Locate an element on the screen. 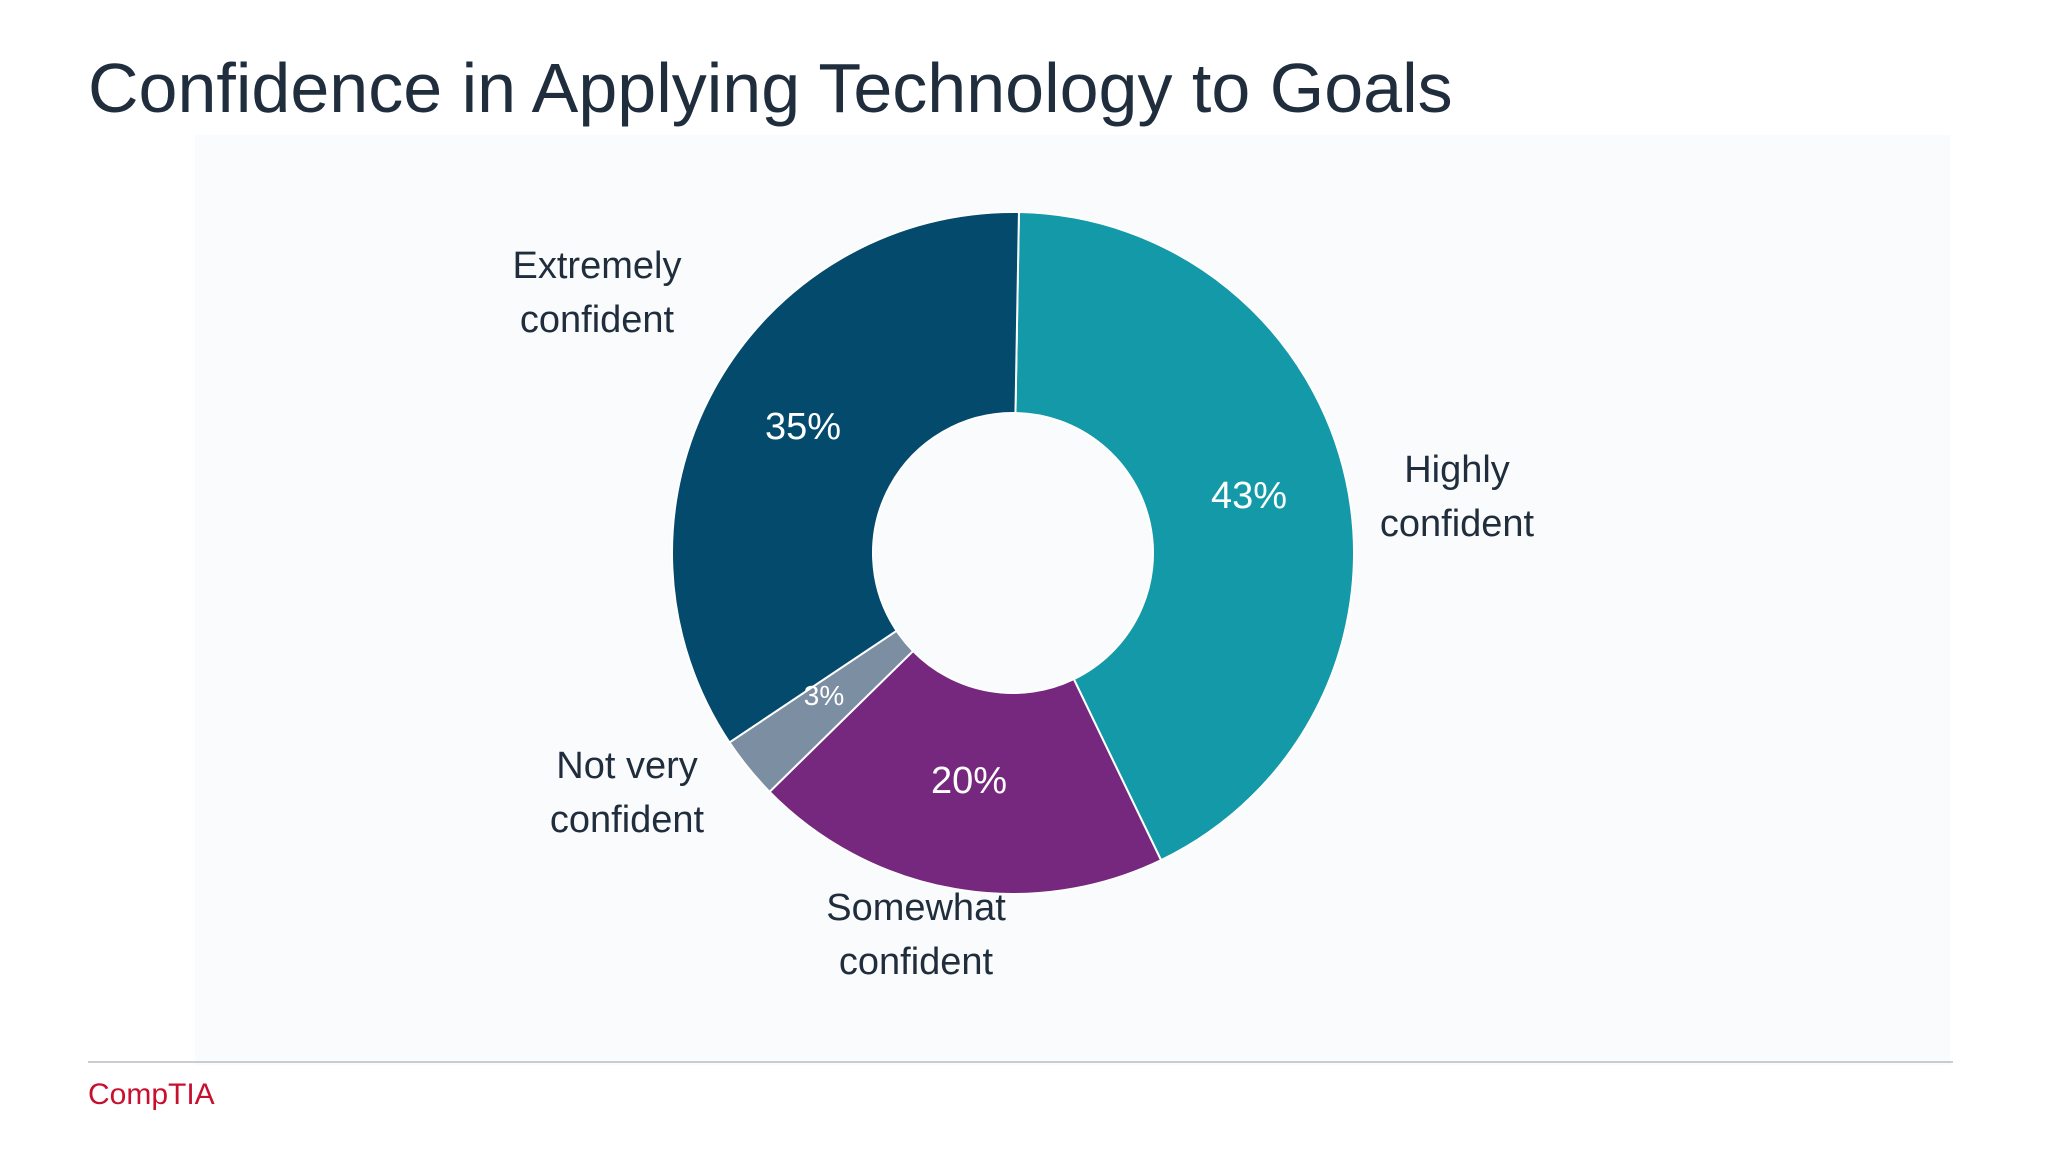 The height and width of the screenshot is (1152, 2048). donut-slice-somewhat-confident is located at coordinates (965, 772).